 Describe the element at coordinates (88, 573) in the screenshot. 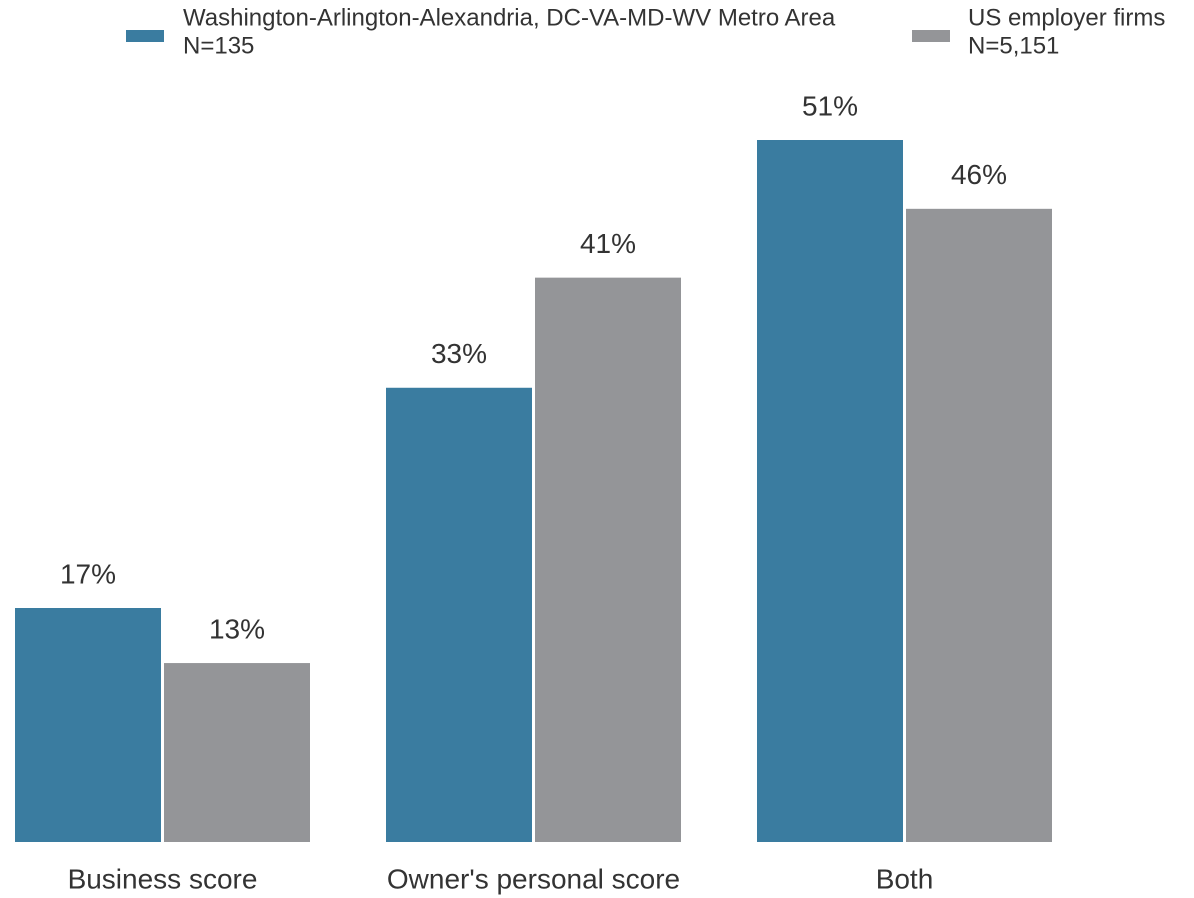

I see `value-label: 17%` at that location.